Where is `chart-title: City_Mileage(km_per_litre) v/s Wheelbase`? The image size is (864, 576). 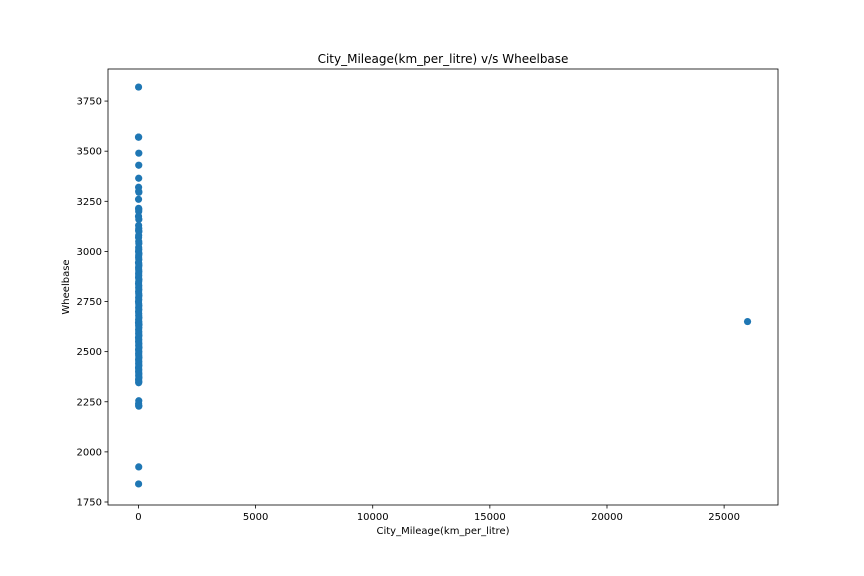
chart-title: City_Mileage(km_per_litre) v/s Wheelbase is located at coordinates (443, 59).